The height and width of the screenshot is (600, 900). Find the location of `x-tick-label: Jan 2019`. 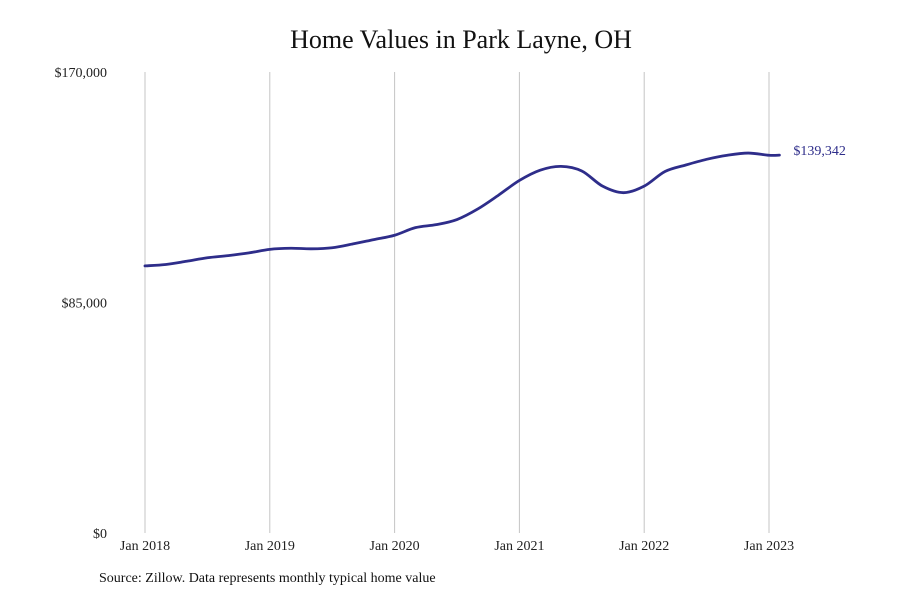

x-tick-label: Jan 2019 is located at coordinates (270, 546).